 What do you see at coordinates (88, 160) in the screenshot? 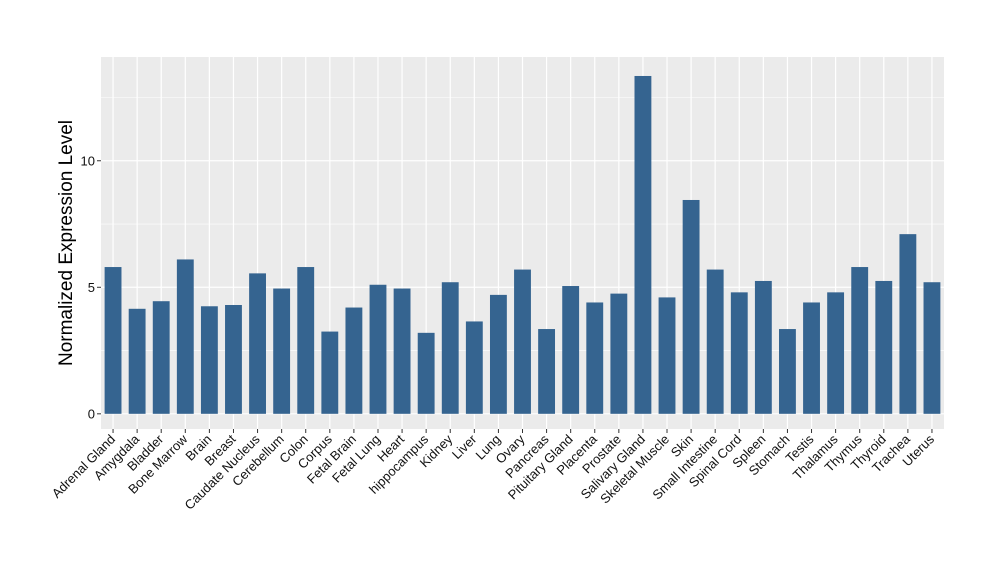
I see `y-tick-label: 10` at bounding box center [88, 160].